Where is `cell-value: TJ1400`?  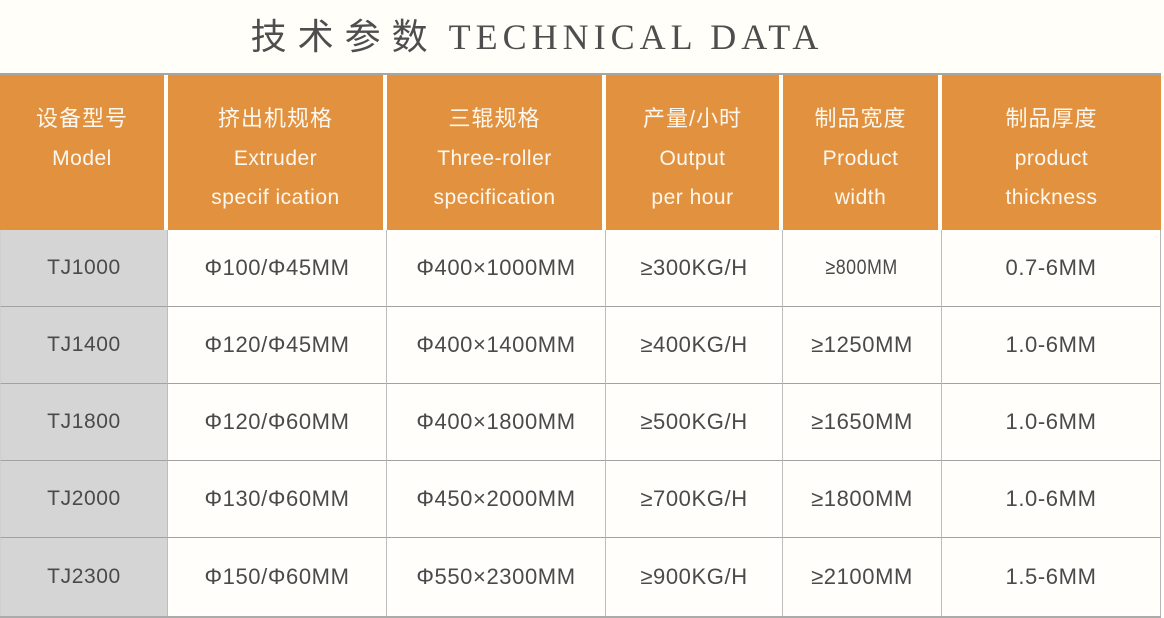 cell-value: TJ1400 is located at coordinates (84, 344).